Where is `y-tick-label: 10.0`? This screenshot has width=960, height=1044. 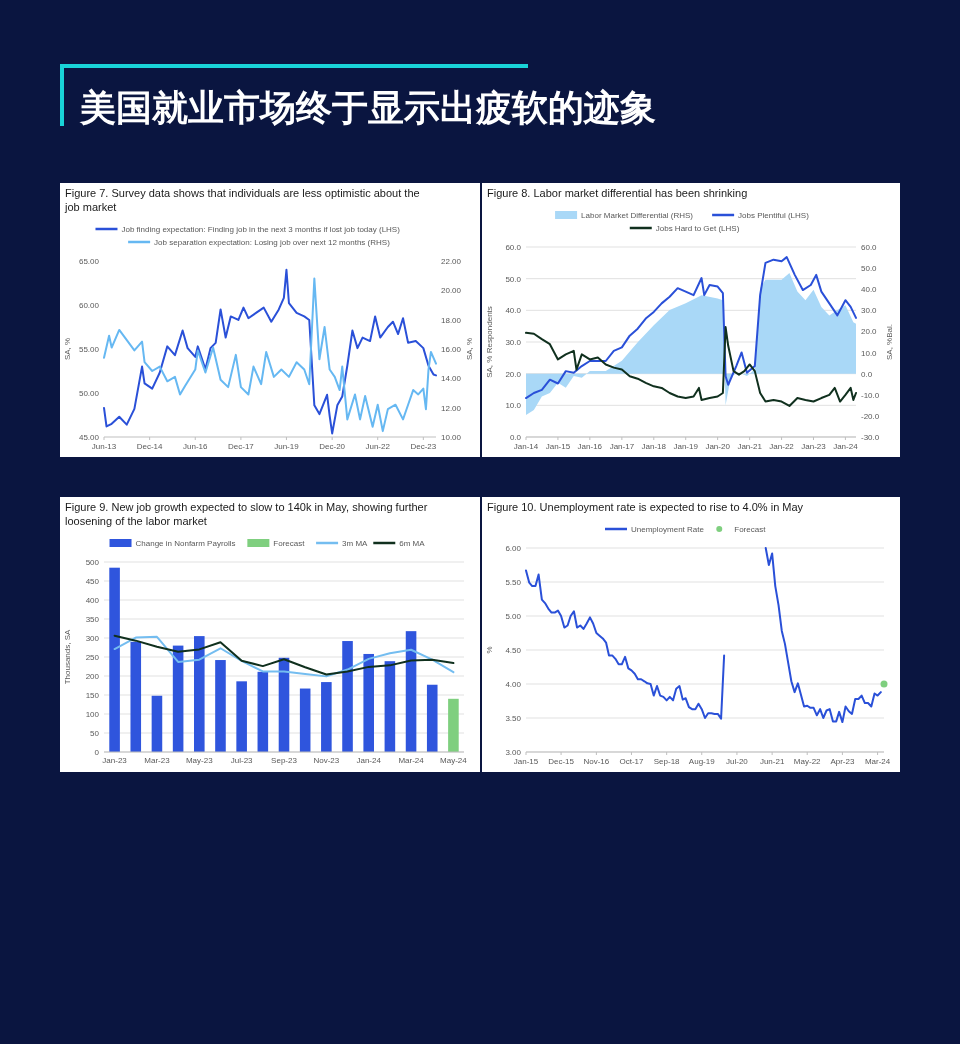
y-tick-label: 10.0 is located at coordinates (513, 406).